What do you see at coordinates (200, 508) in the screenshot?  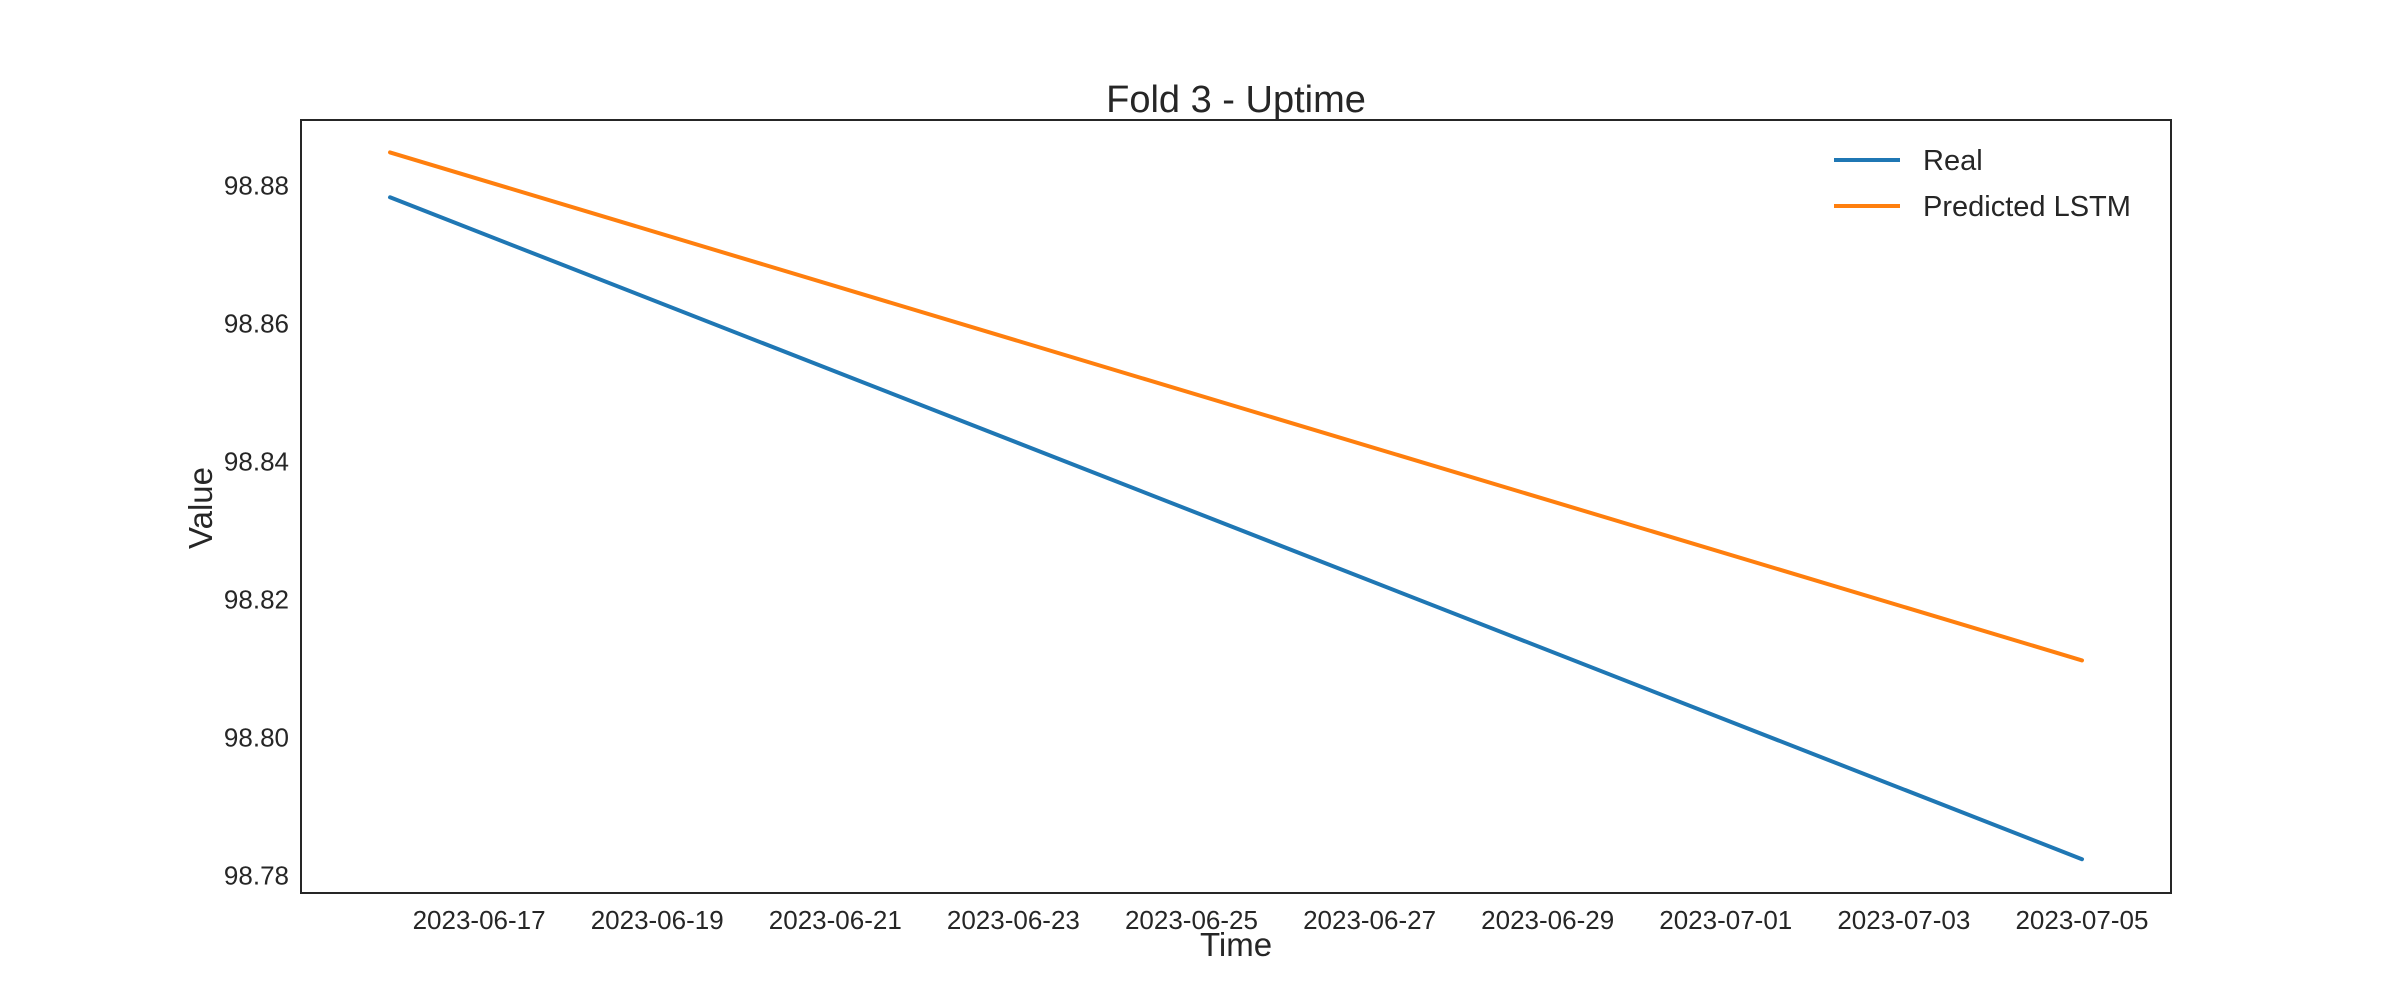 I see `y-axis-label: Value` at bounding box center [200, 508].